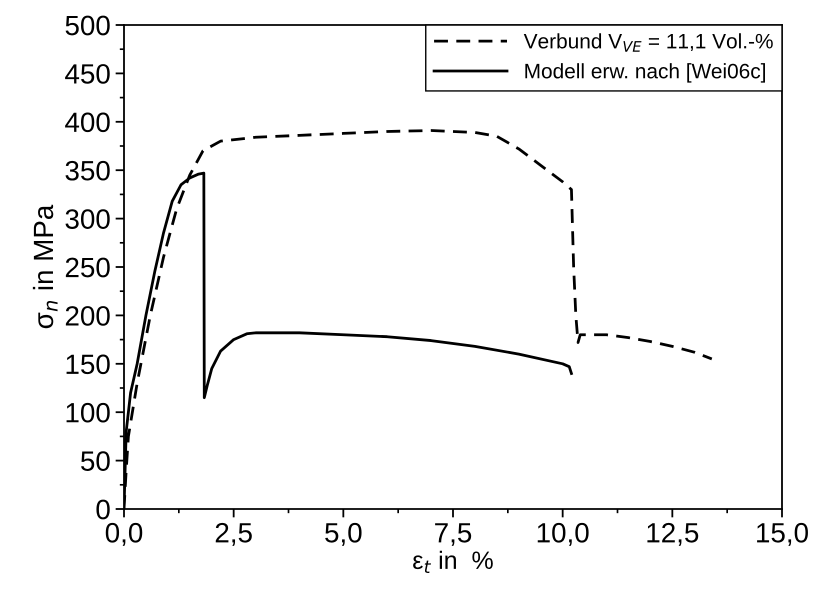 The height and width of the screenshot is (596, 815). Describe the element at coordinates (88, 219) in the screenshot. I see `y-tick-label: 300` at that location.